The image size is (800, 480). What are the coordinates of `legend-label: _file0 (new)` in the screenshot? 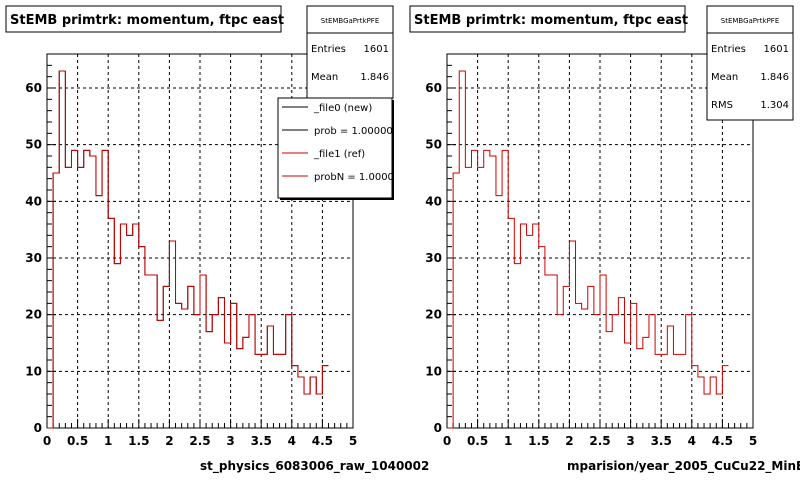 It's located at (342, 108).